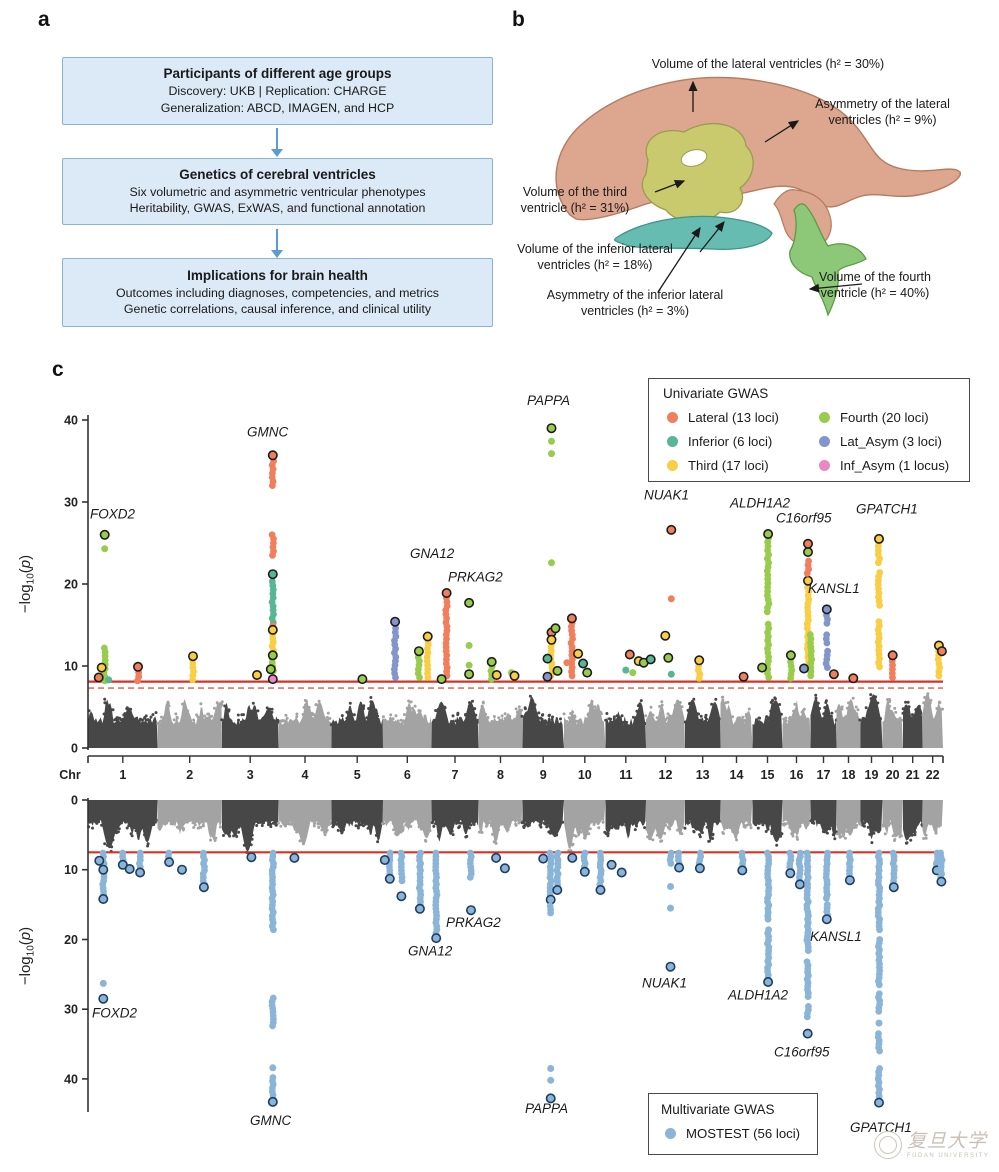 This screenshot has width=999, height=1172. I want to click on third-ventricle-foramen, so click(694, 158).